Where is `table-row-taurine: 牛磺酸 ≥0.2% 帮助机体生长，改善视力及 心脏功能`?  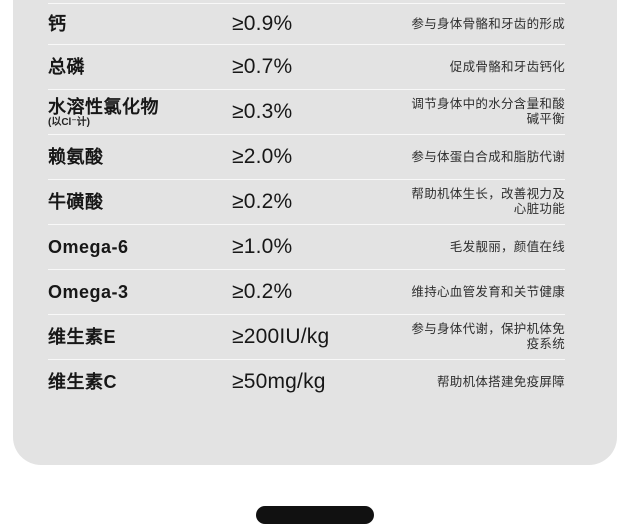
table-row-taurine: 牛磺酸 ≥0.2% 帮助机体生长，改善视力及 心脏功能 is located at coordinates (306, 201).